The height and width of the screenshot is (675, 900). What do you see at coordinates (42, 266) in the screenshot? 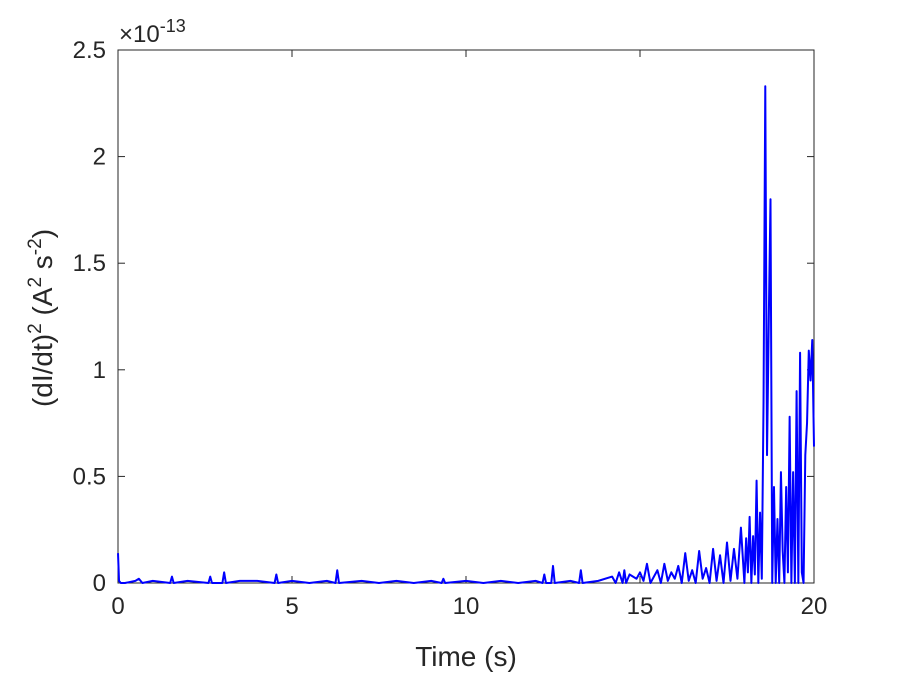
I see `y-label-mid2: s` at bounding box center [42, 266].